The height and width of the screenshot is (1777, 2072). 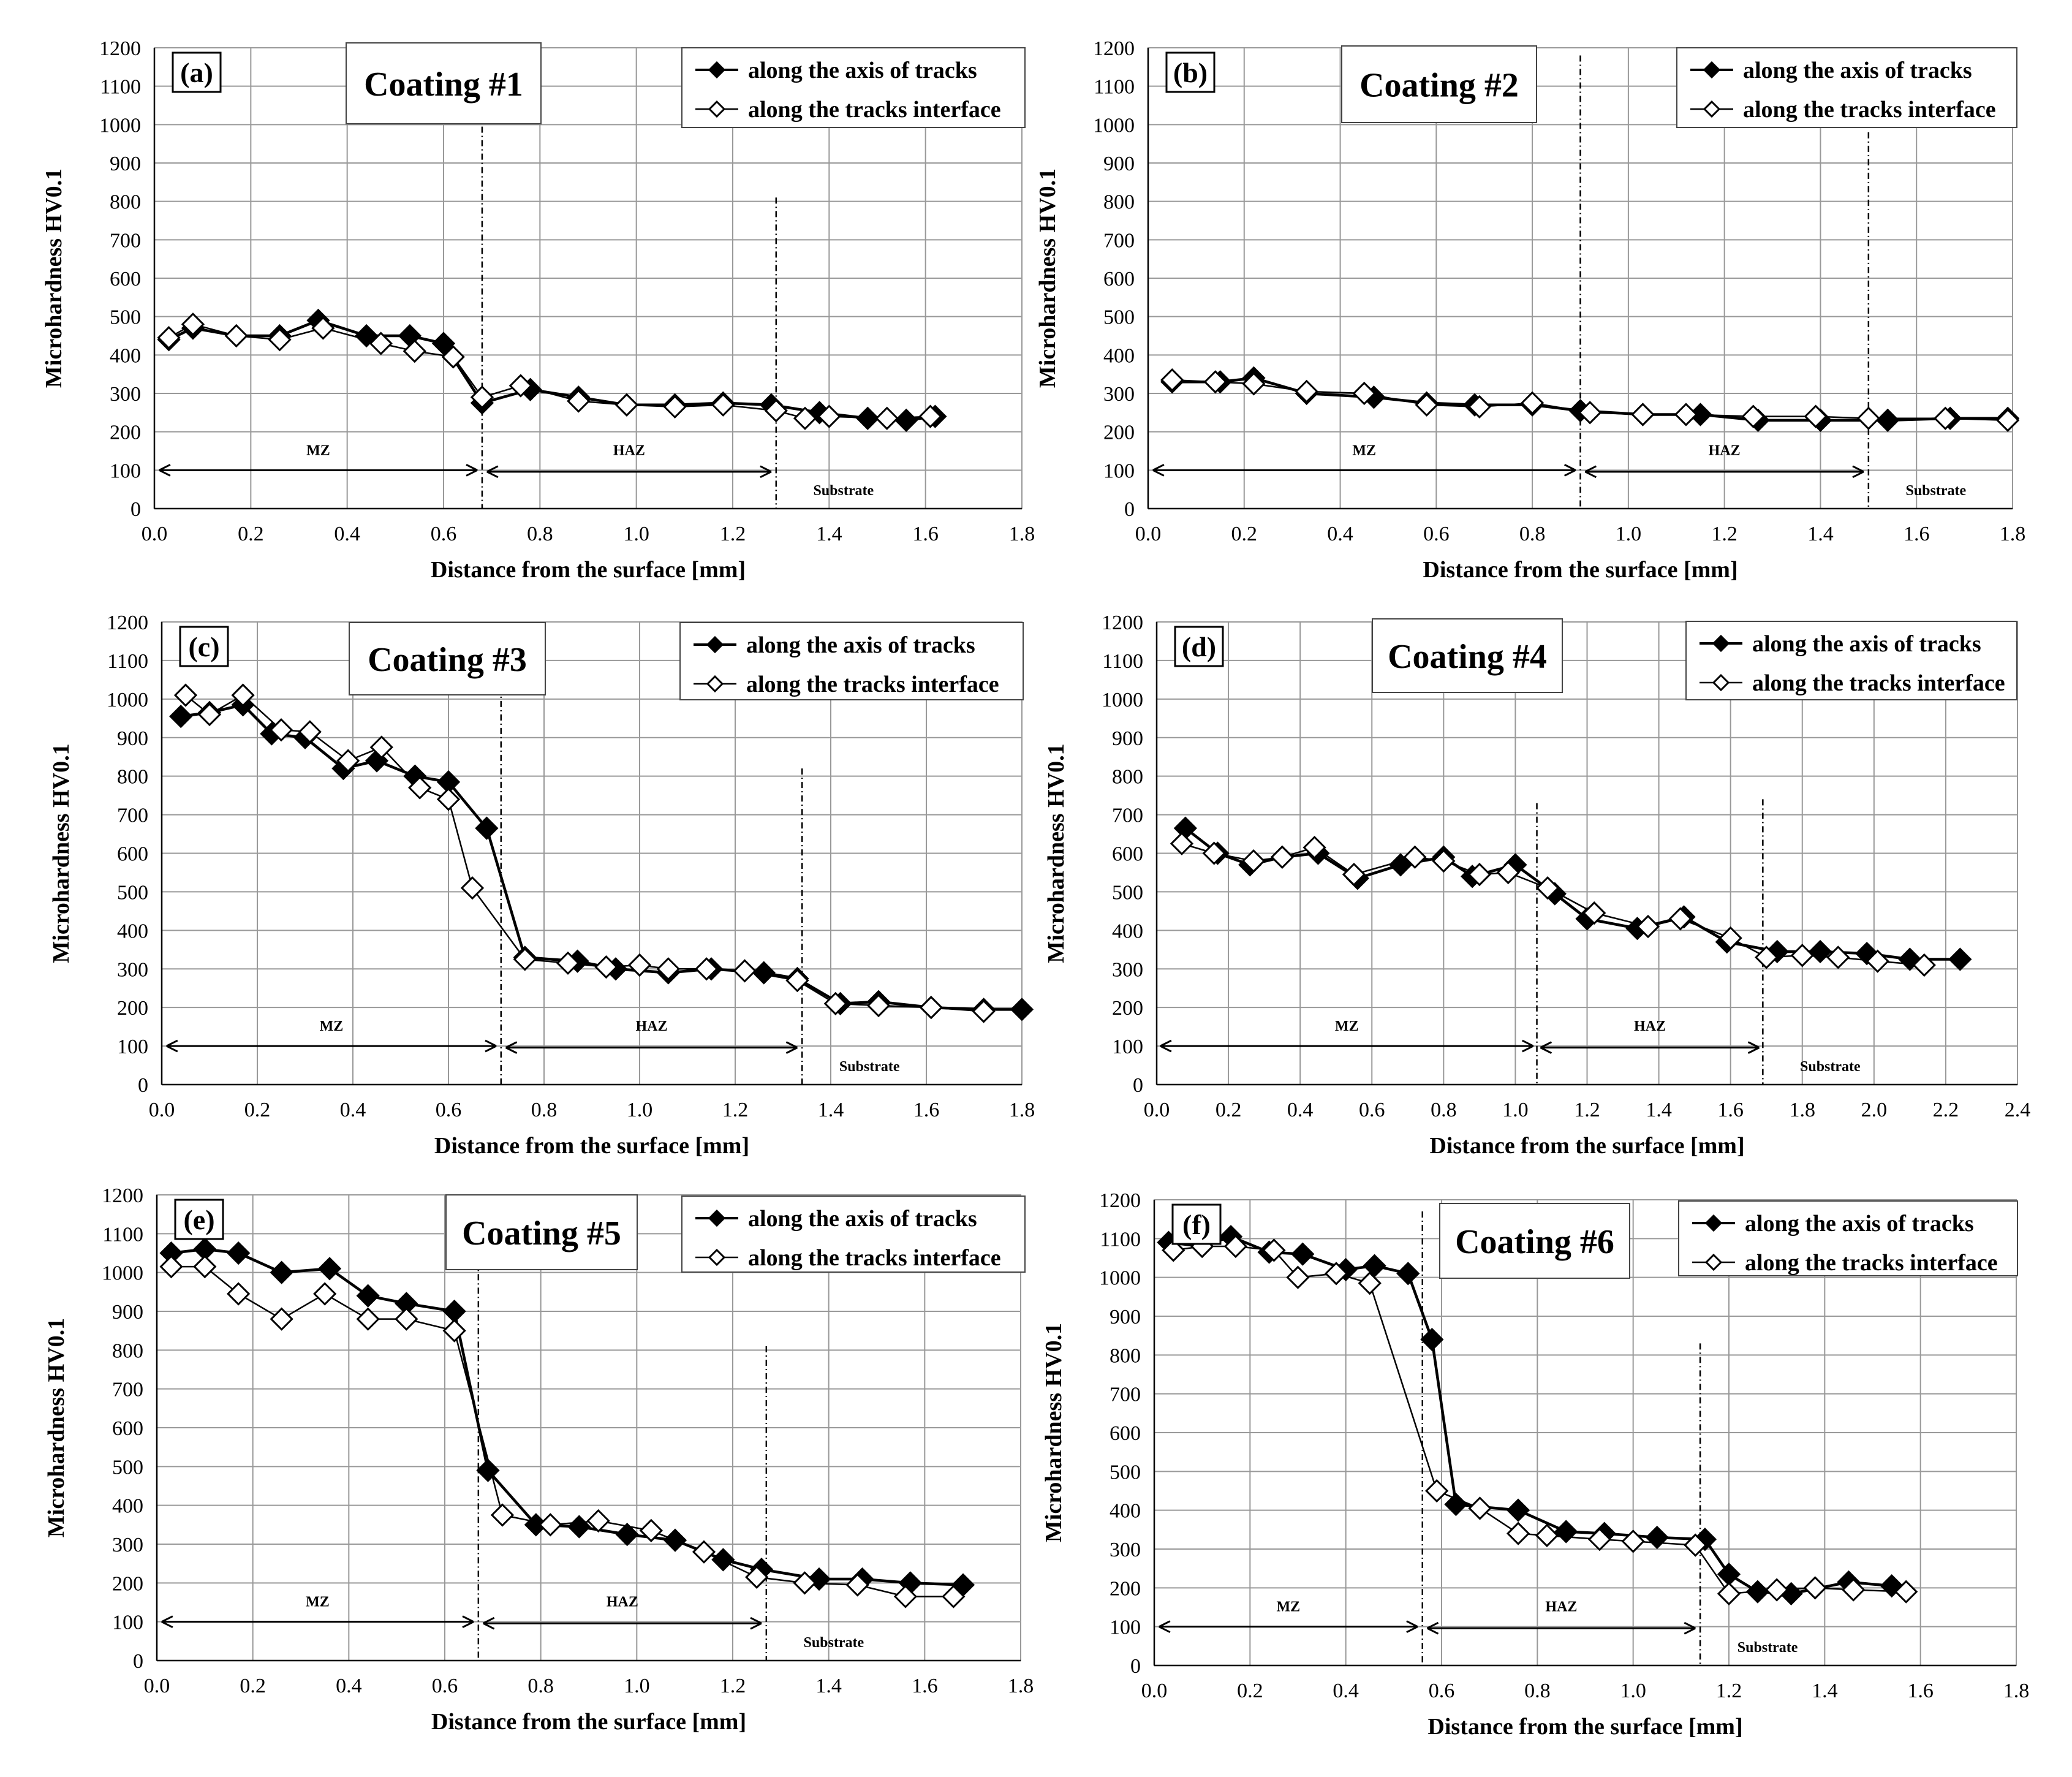 What do you see at coordinates (1534, 1242) in the screenshot?
I see `coating-title: Coating #6` at bounding box center [1534, 1242].